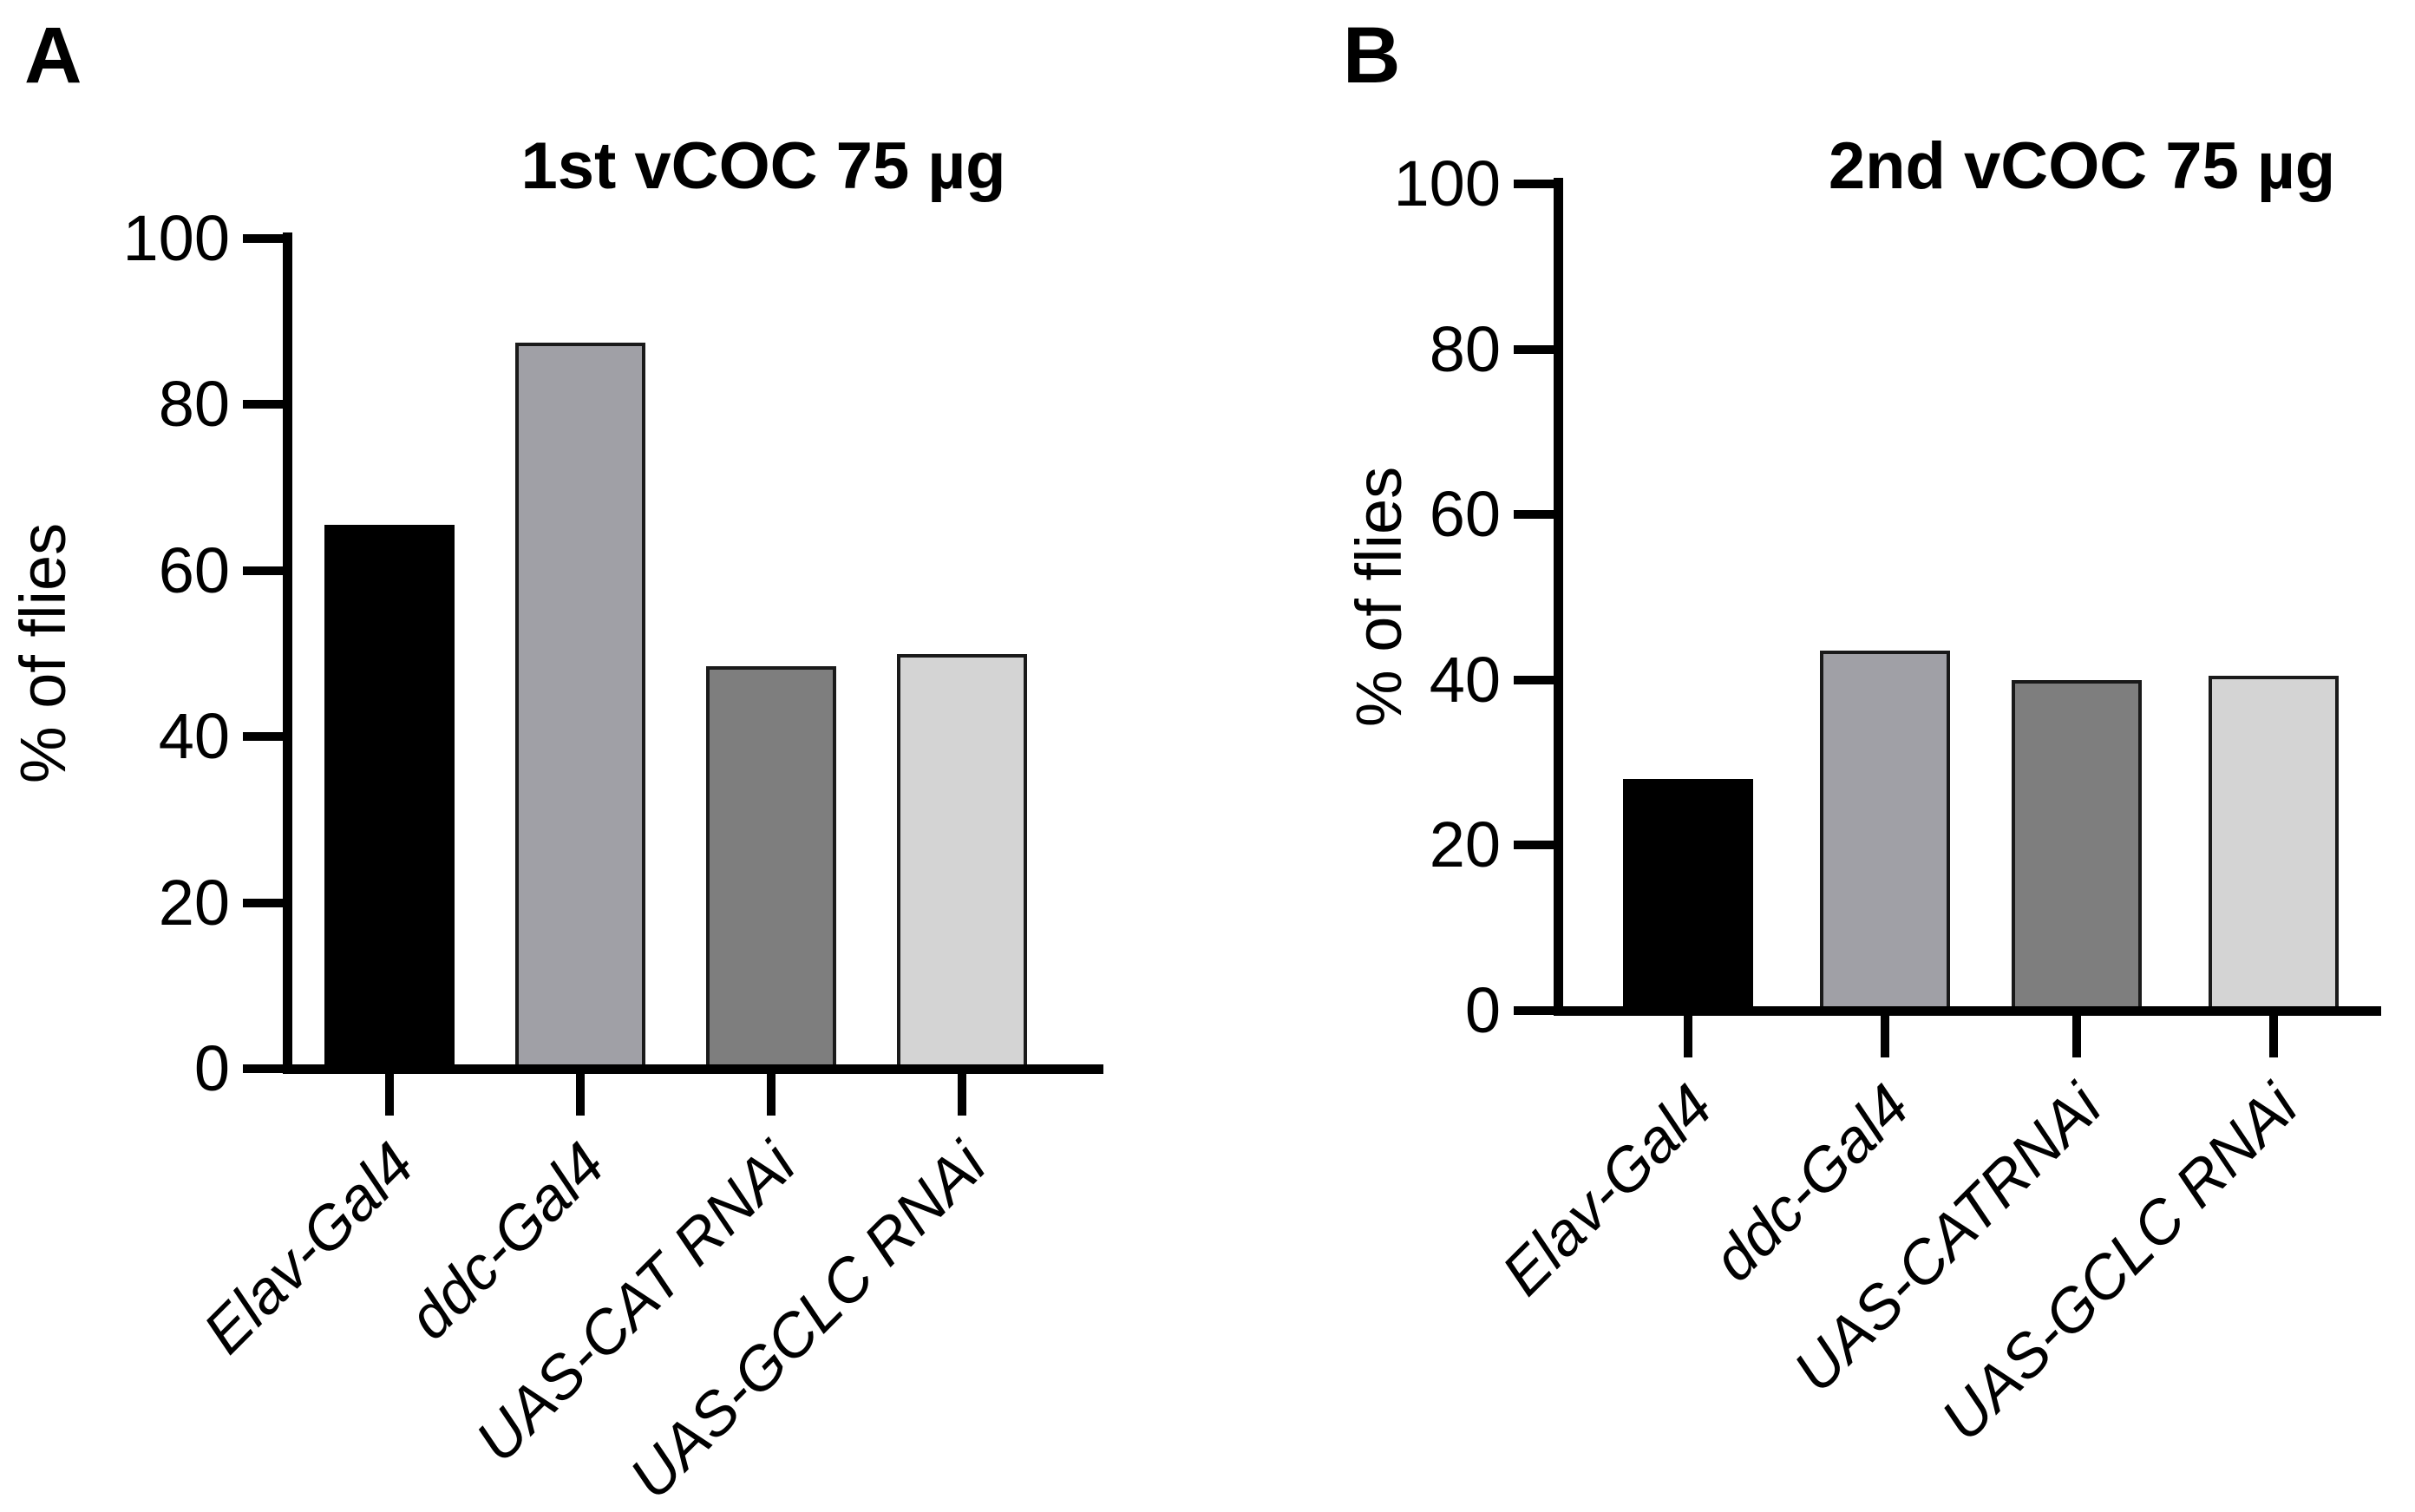  Describe the element at coordinates (2082, 166) in the screenshot. I see `panel-b-title: 2nd vCOC 75 µg` at that location.